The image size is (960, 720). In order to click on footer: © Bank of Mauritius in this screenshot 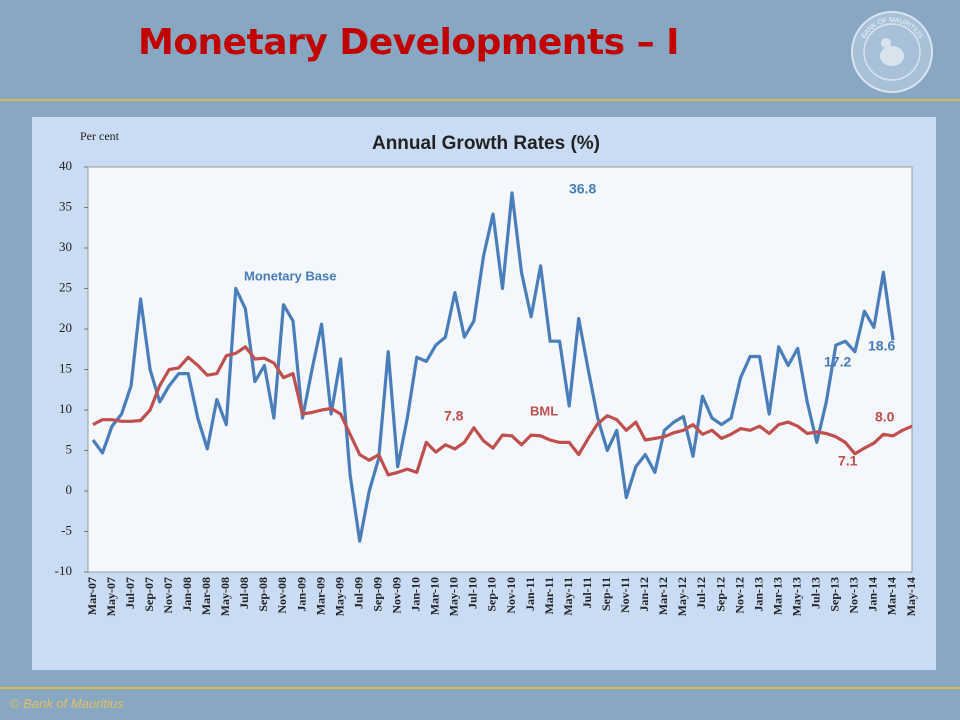, I will do `click(67, 703)`.